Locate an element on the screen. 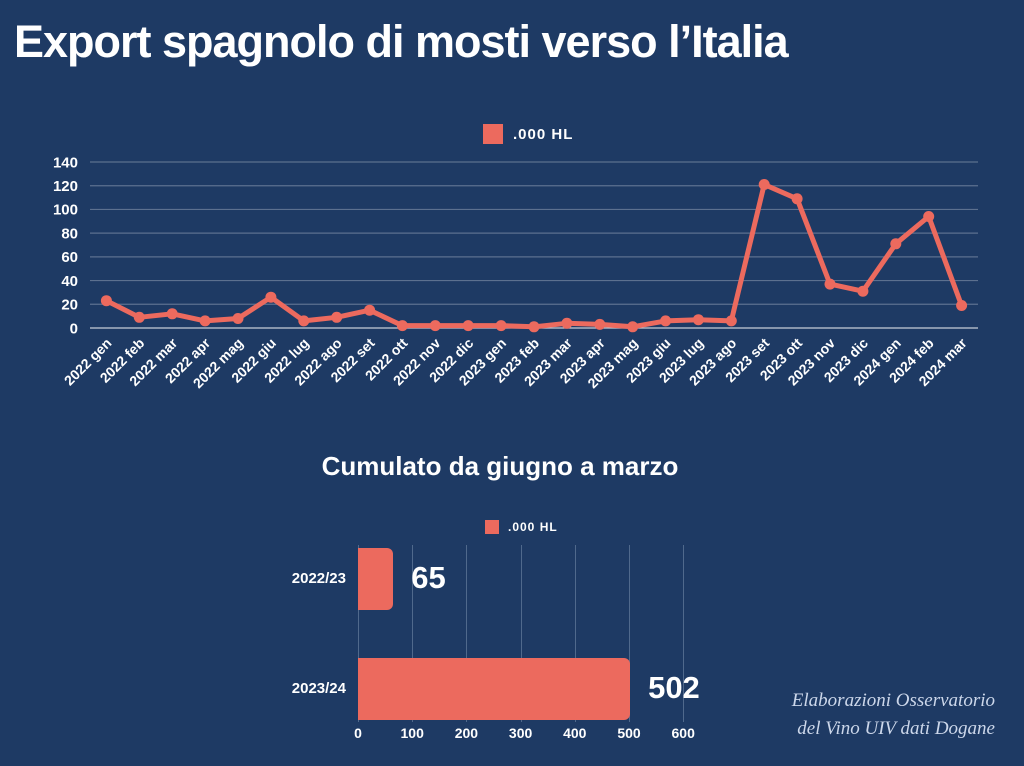 This screenshot has height=766, width=1024. x-axis-tick-label: 200 is located at coordinates (466, 733).